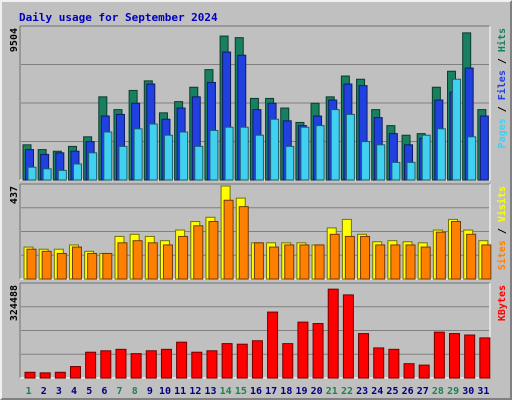  What do you see at coordinates (241, 391) in the screenshot?
I see `x-tick-label: 15` at bounding box center [241, 391].